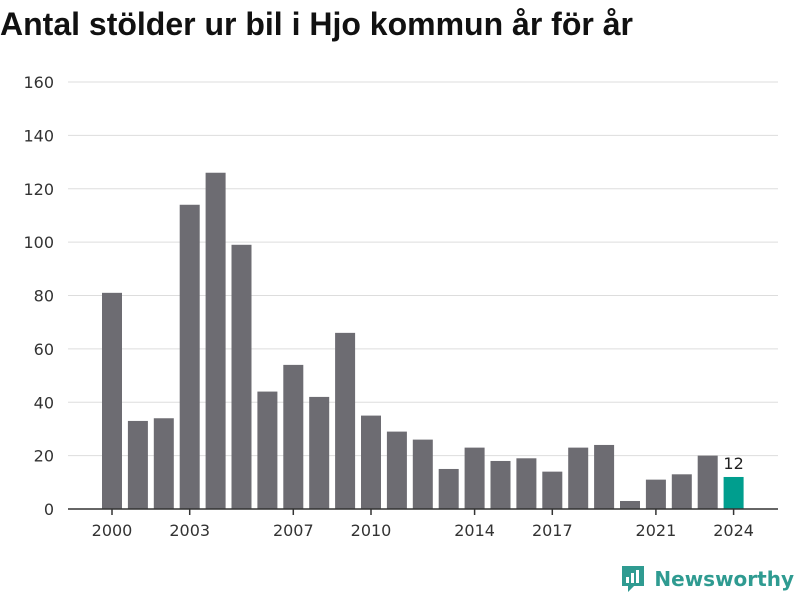 This screenshot has height=600, width=800. Describe the element at coordinates (189, 530) in the screenshot. I see `x-tick-label: 2003` at that location.